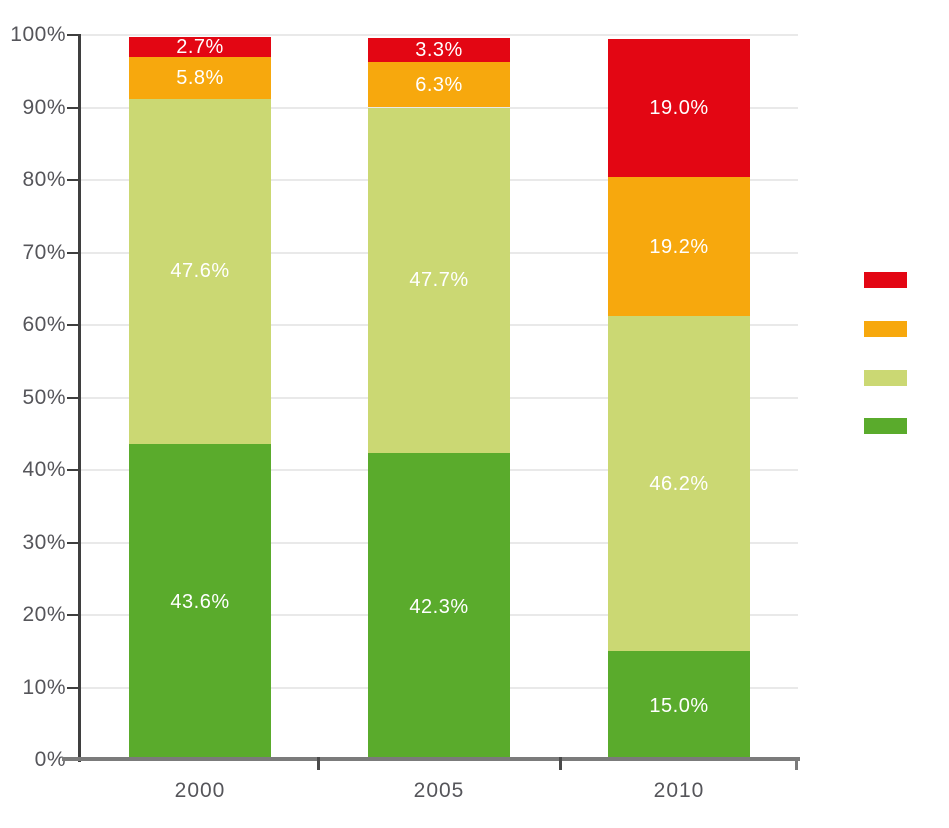 The image size is (949, 828). I want to click on y-axis-tick-label-20: 20%, so click(44, 614).